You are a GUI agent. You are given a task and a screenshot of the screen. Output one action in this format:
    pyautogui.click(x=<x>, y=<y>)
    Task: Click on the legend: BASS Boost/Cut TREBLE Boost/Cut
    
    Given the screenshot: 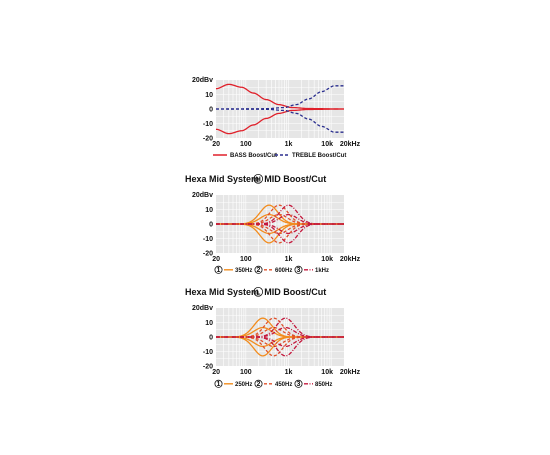 What is the action you would take?
    pyautogui.click(x=279, y=156)
    